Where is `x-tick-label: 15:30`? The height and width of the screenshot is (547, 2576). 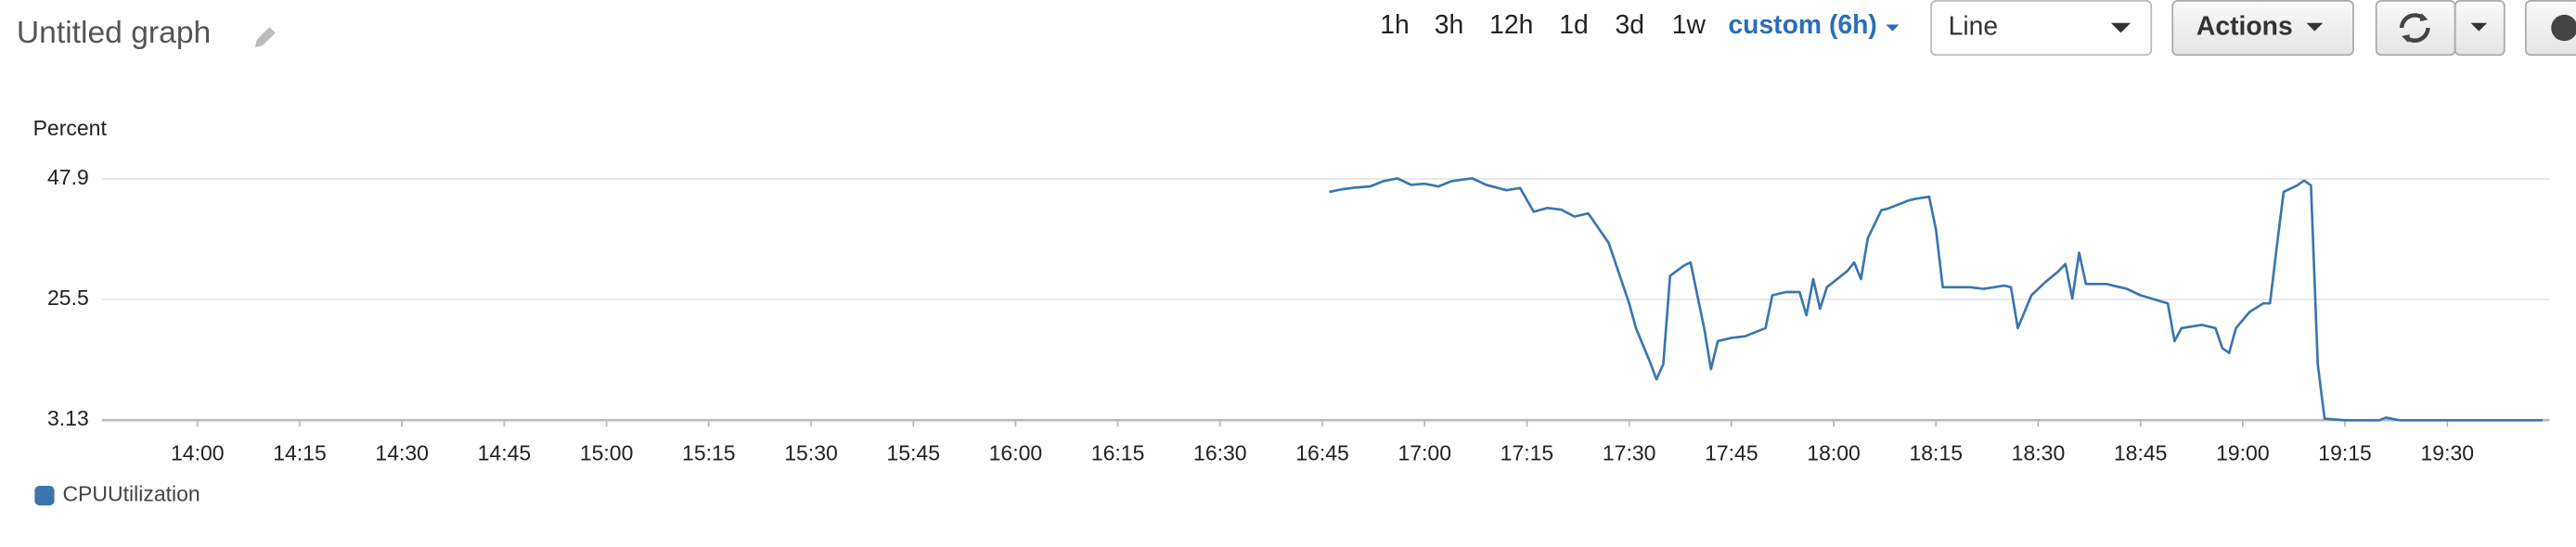 x-tick-label: 15:30 is located at coordinates (811, 452).